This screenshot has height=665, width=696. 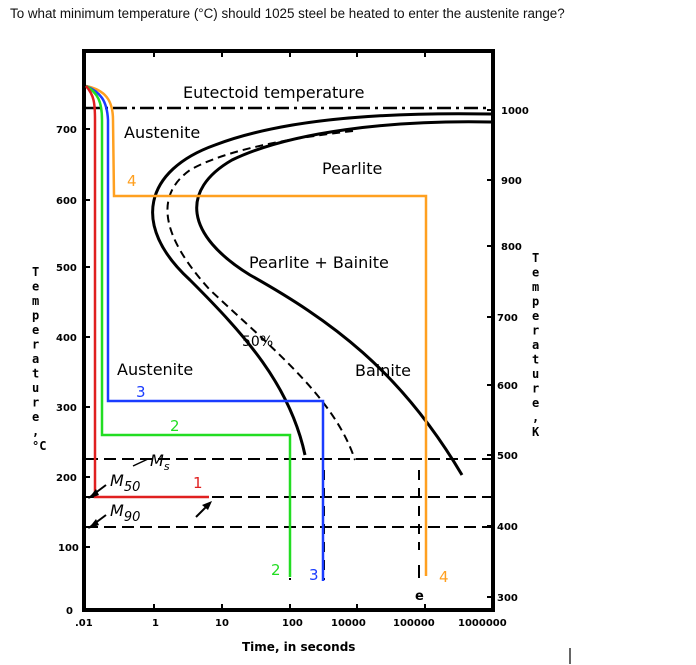 I want to click on left-tick: 600, so click(x=66, y=201).